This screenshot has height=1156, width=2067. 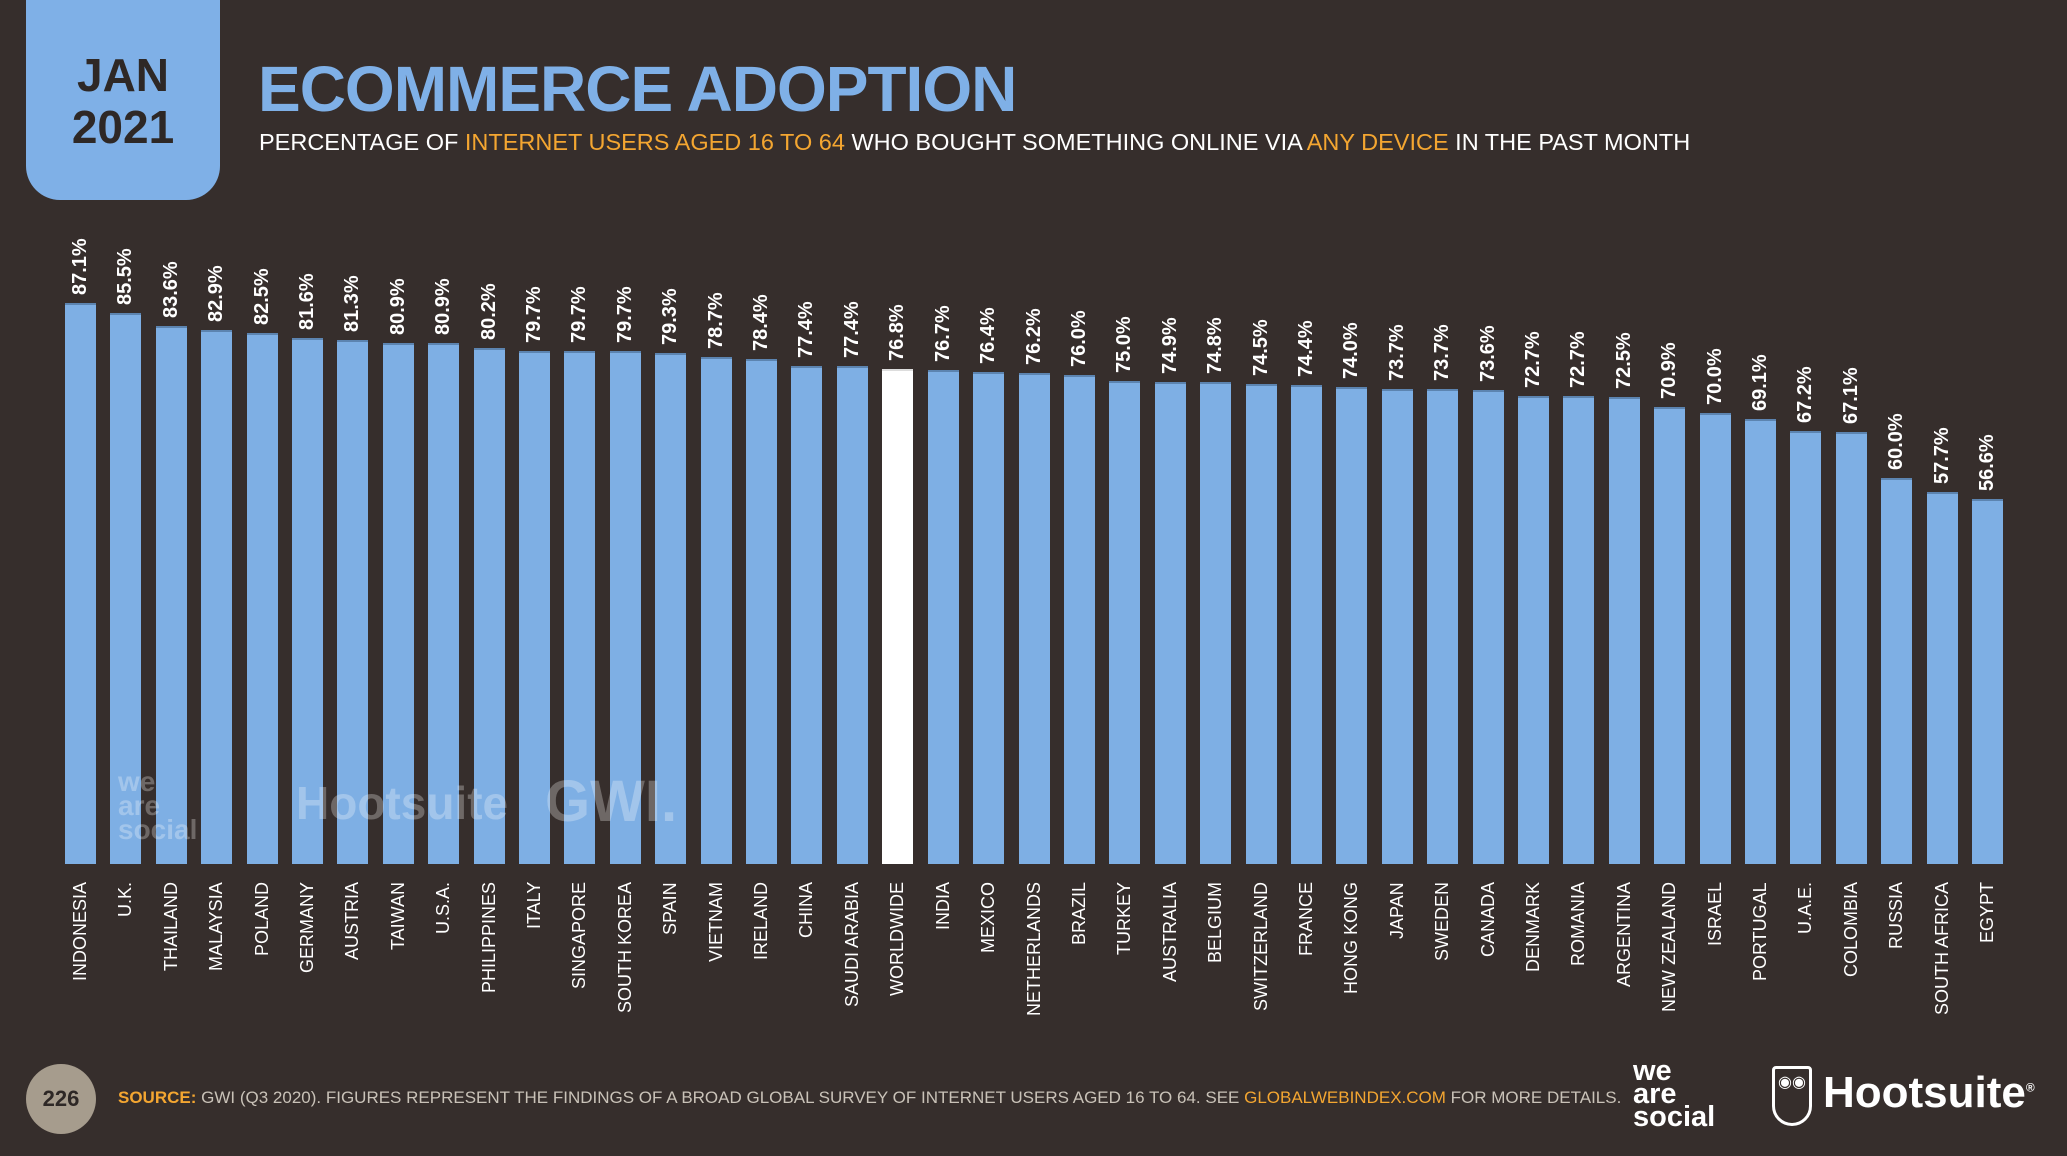 What do you see at coordinates (1215, 923) in the screenshot?
I see `category-label: BELGIUM` at bounding box center [1215, 923].